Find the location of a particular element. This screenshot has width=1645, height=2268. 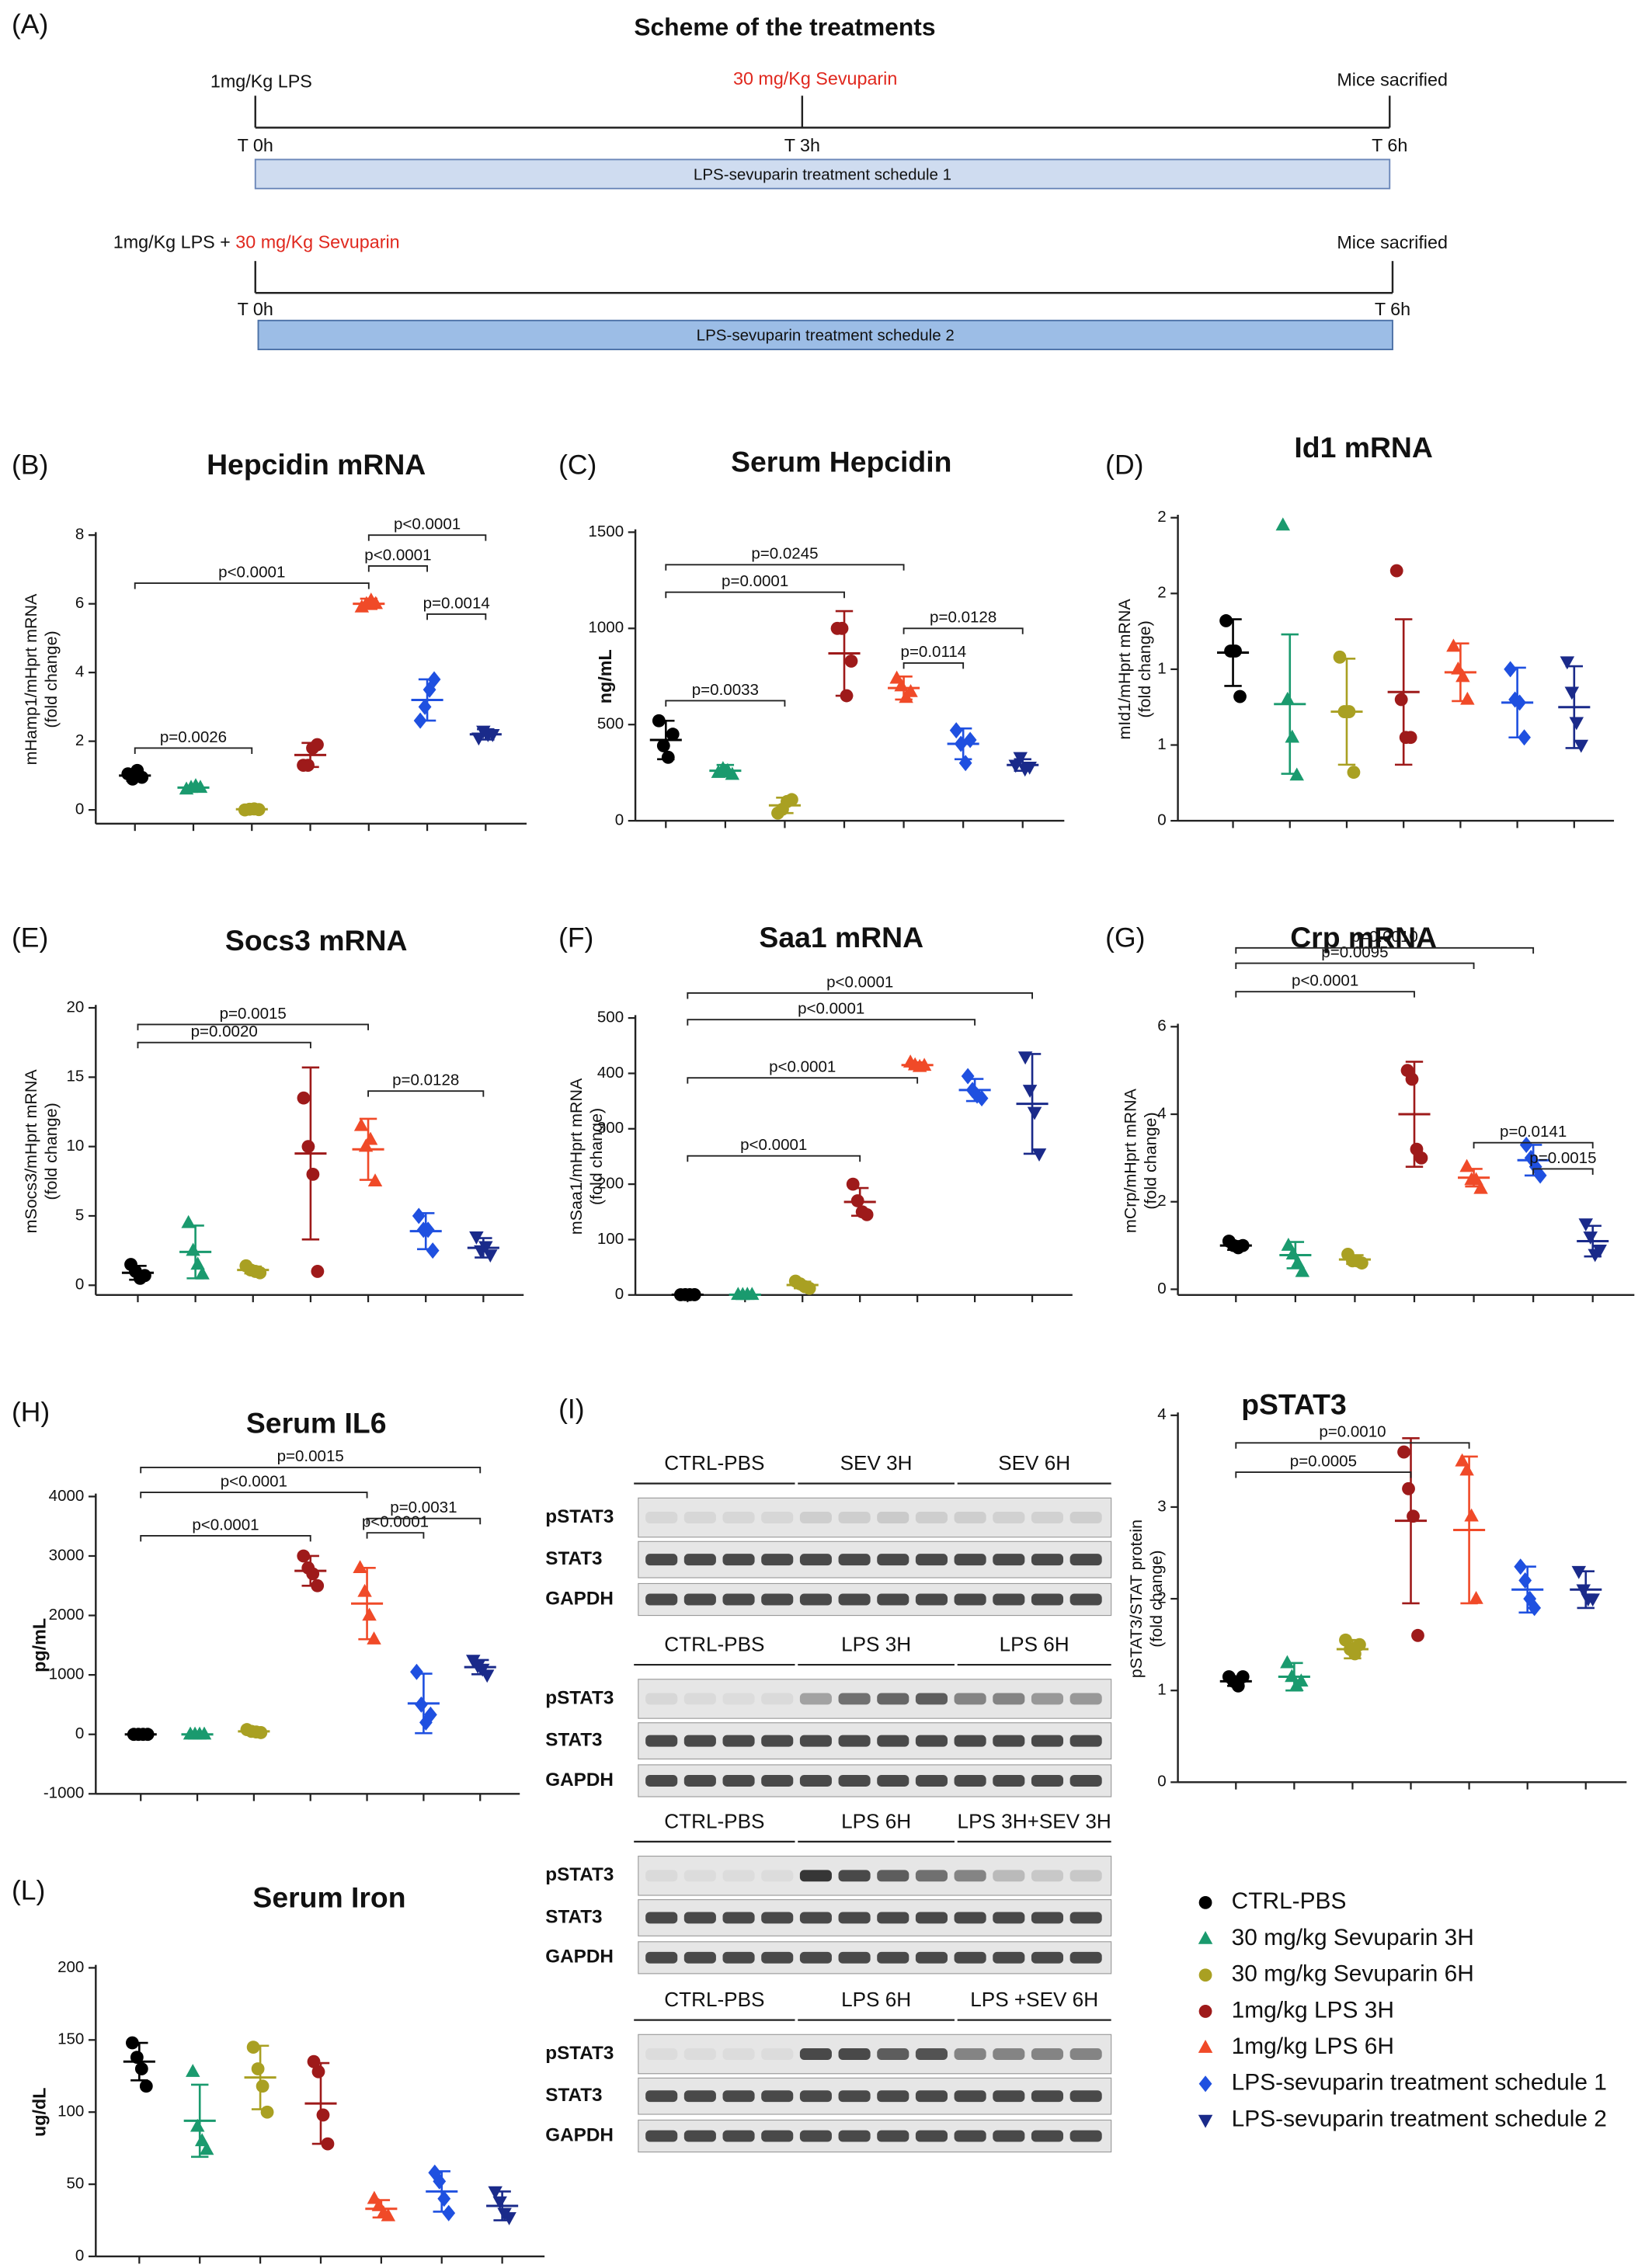

lane-group-label: CTRL-PBS is located at coordinates (714, 1821).